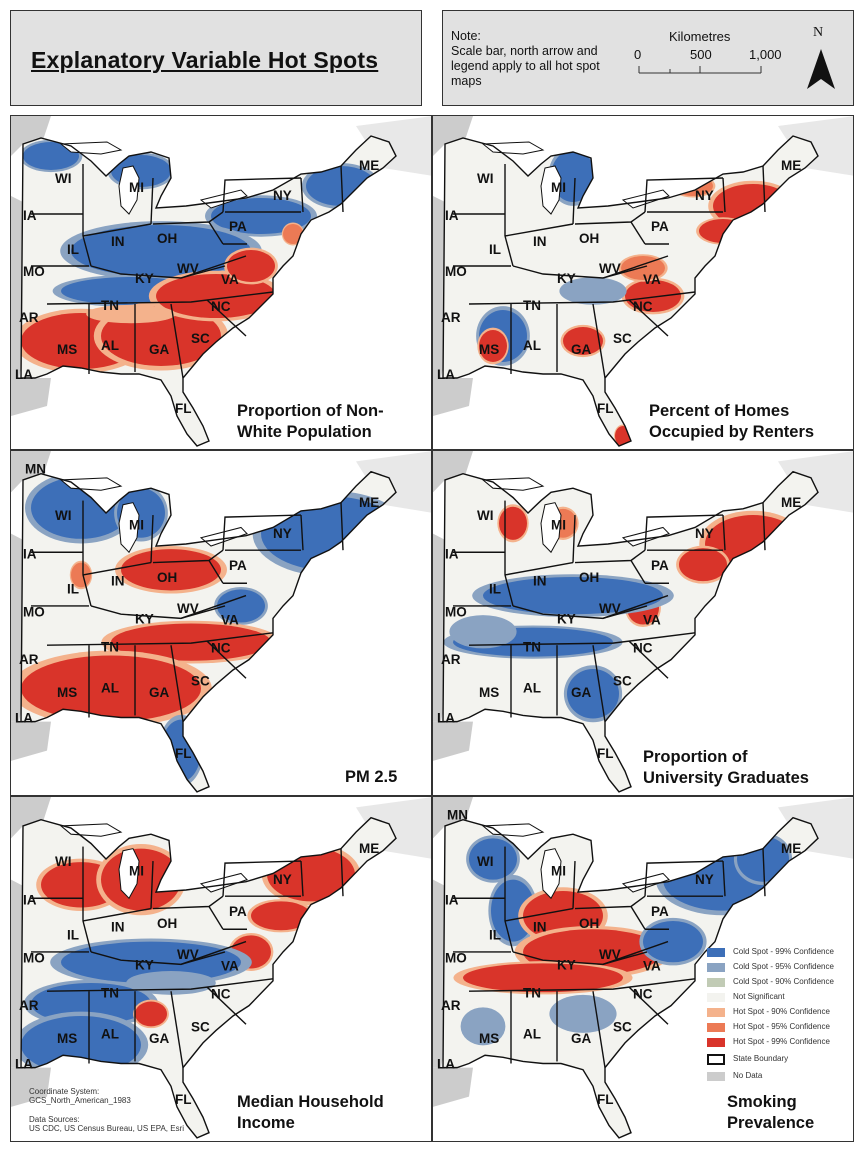  Describe the element at coordinates (456, 611) in the screenshot. I see `state-label-mo: MO` at that location.